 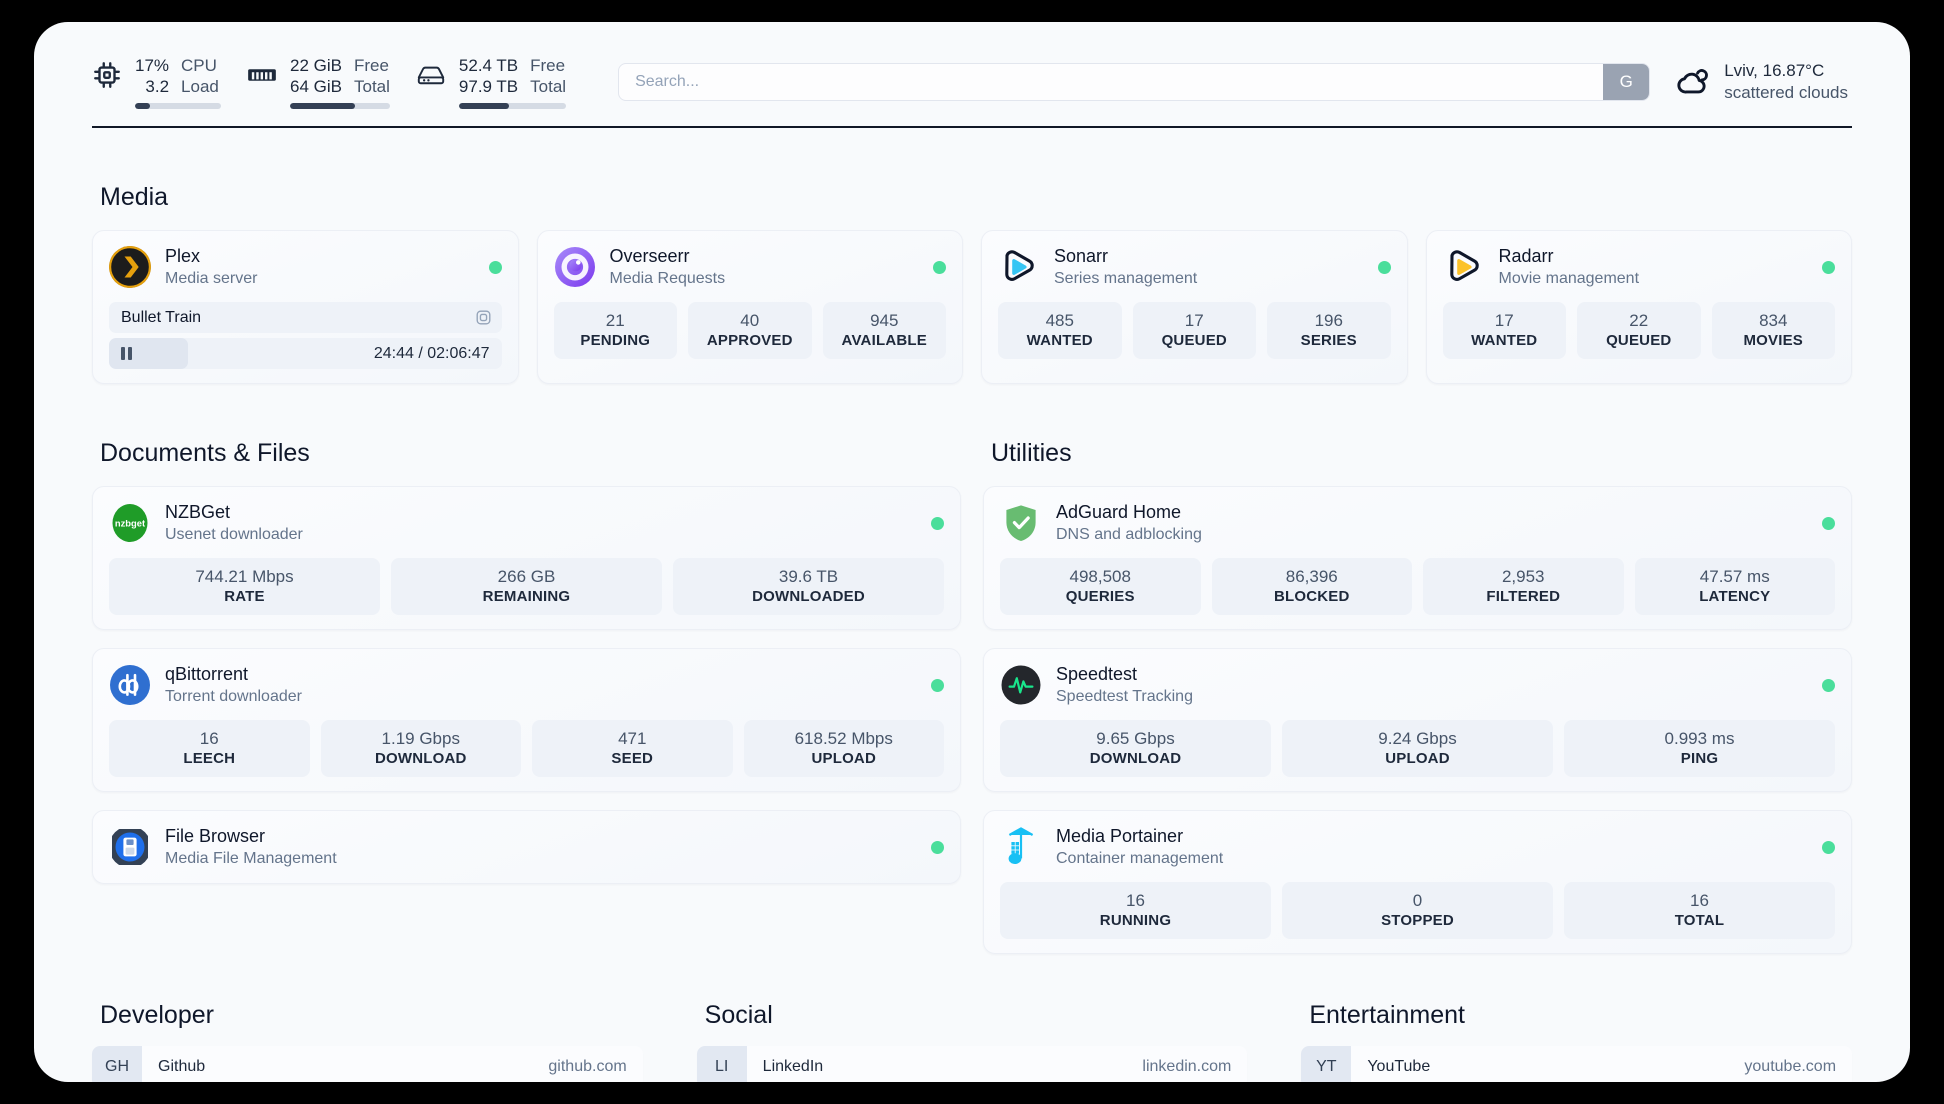 What do you see at coordinates (305, 353) in the screenshot?
I see `player-progress-row: 24:44 / 02:06:47` at bounding box center [305, 353].